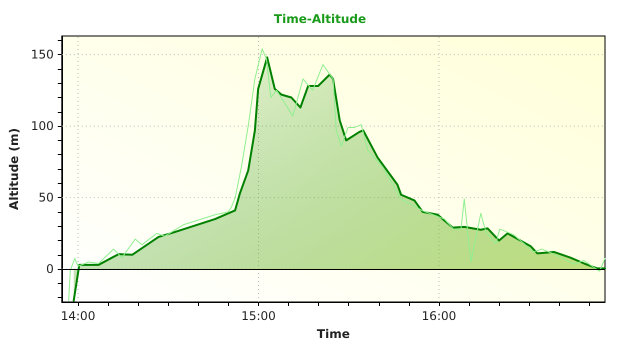 This screenshot has width=640, height=350. Describe the element at coordinates (320, 19) in the screenshot. I see `chart-title: Time-Altitude` at that location.